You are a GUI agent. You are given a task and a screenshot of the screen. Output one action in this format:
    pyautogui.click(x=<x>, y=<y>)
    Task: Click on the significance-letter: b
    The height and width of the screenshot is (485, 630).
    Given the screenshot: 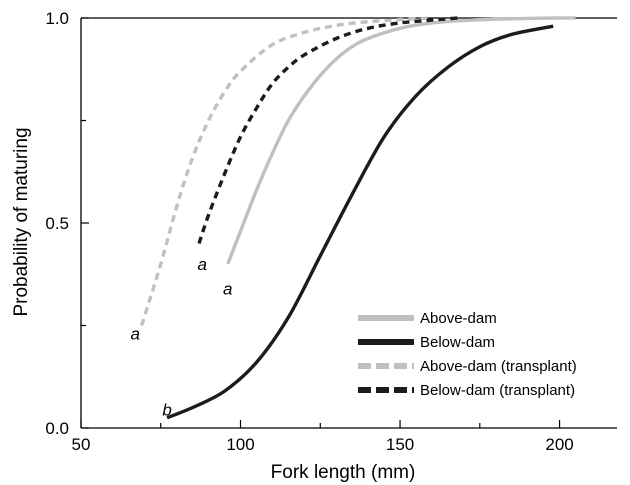 What is the action you would take?
    pyautogui.click(x=166, y=410)
    